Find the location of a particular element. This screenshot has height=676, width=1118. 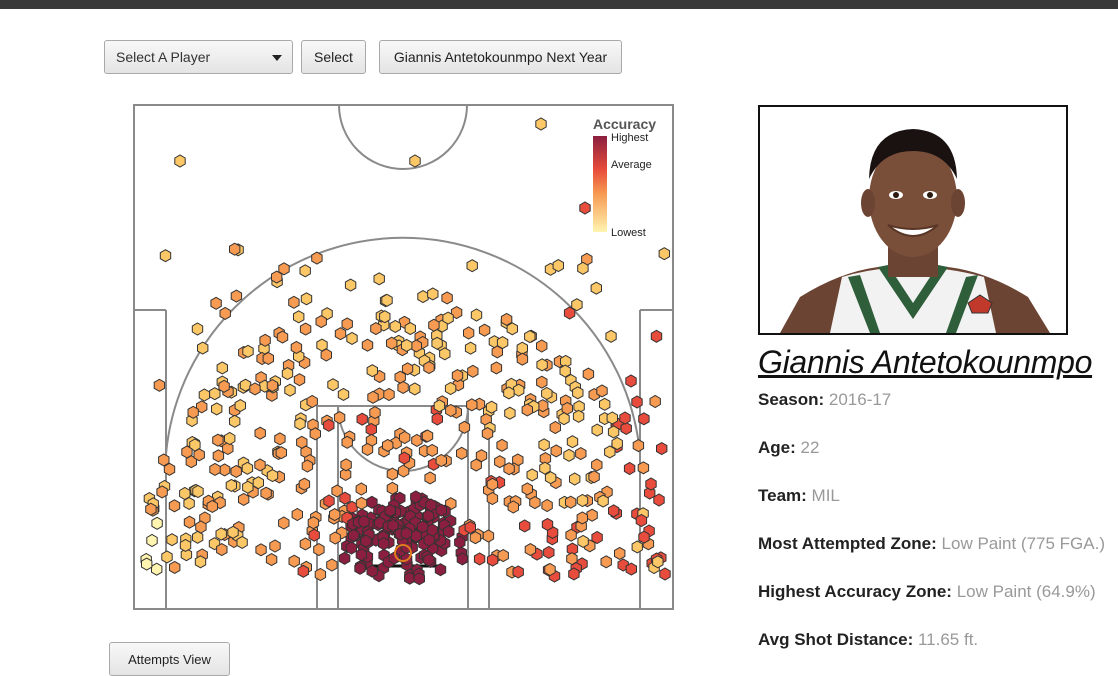

legend-low-label: Lowest is located at coordinates (628, 233).